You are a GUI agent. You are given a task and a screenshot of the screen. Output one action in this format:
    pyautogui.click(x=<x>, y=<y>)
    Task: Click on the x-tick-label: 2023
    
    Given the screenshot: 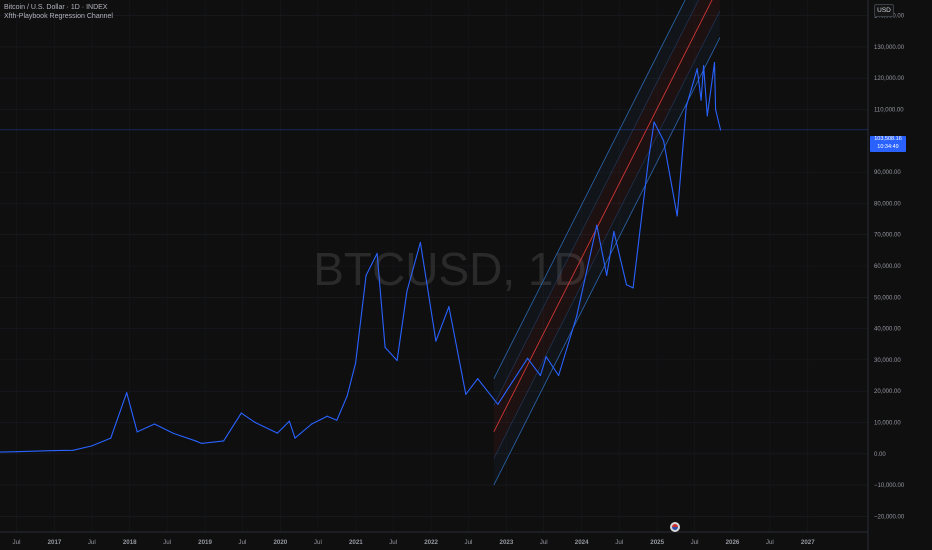 What is the action you would take?
    pyautogui.click(x=507, y=542)
    